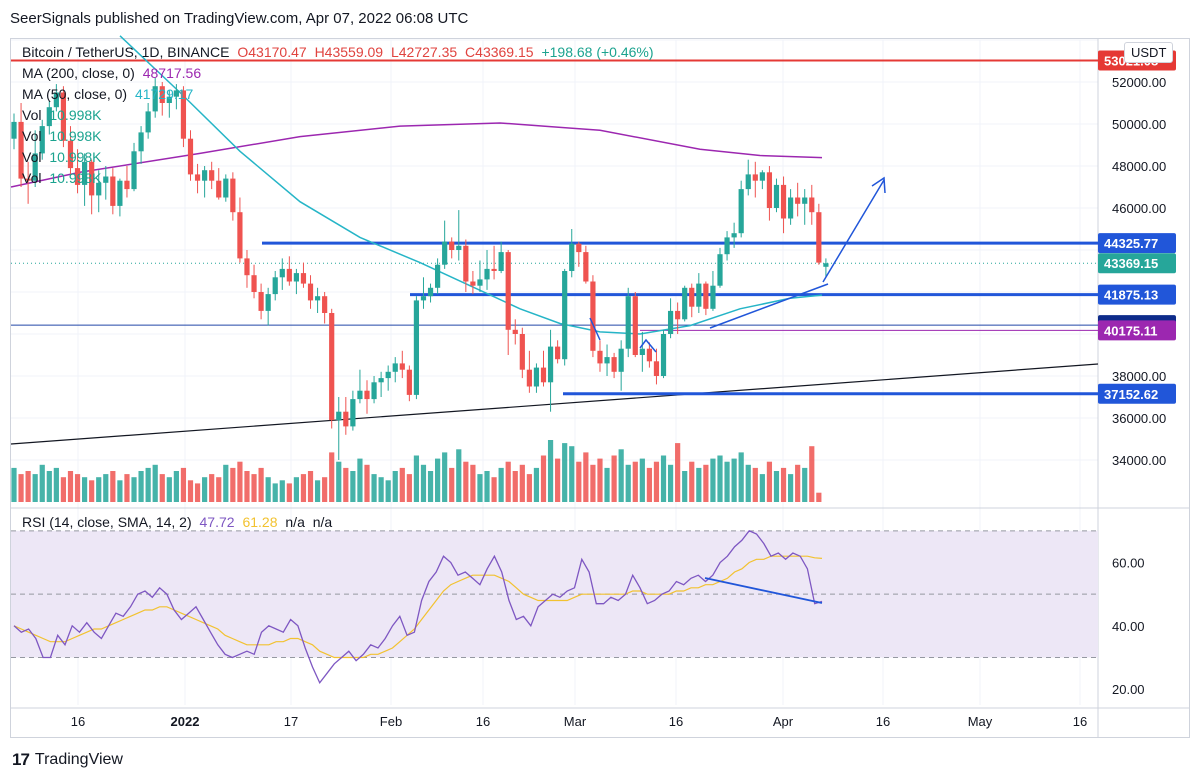 The height and width of the screenshot is (782, 1200). I want to click on price-tick-label: 38000.00, so click(1139, 376).